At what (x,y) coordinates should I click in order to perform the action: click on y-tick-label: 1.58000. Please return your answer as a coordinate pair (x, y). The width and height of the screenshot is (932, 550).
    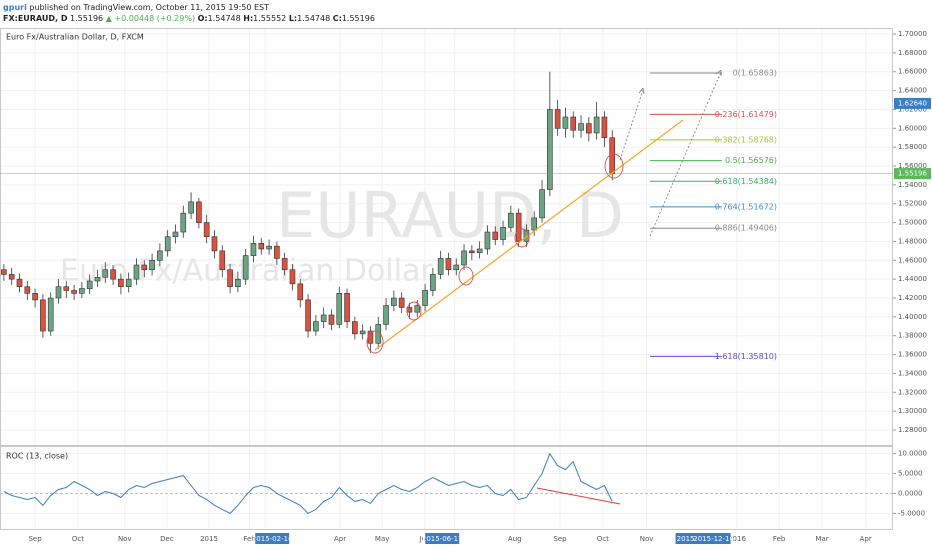
    Looking at the image, I should click on (912, 147).